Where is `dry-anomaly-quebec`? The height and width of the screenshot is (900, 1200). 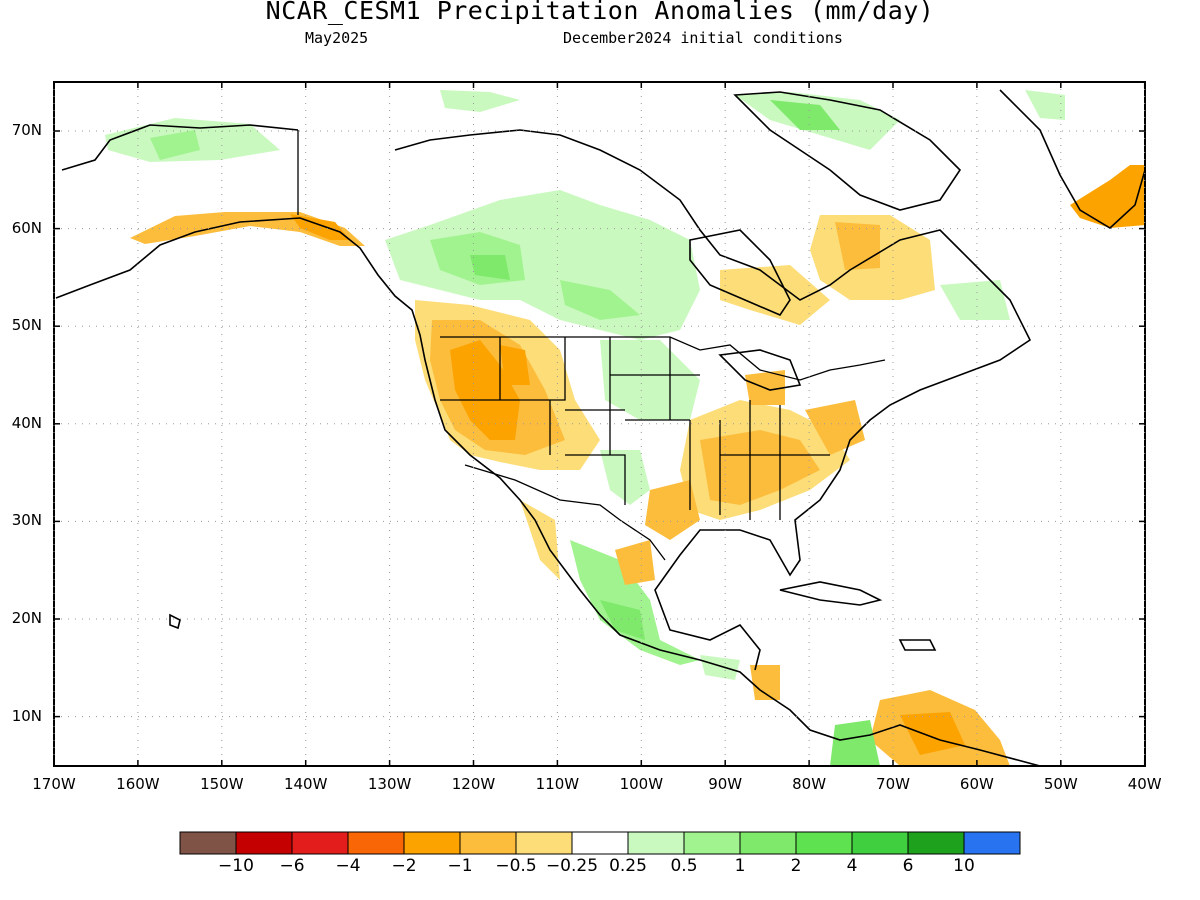
dry-anomaly-quebec is located at coordinates (775, 295).